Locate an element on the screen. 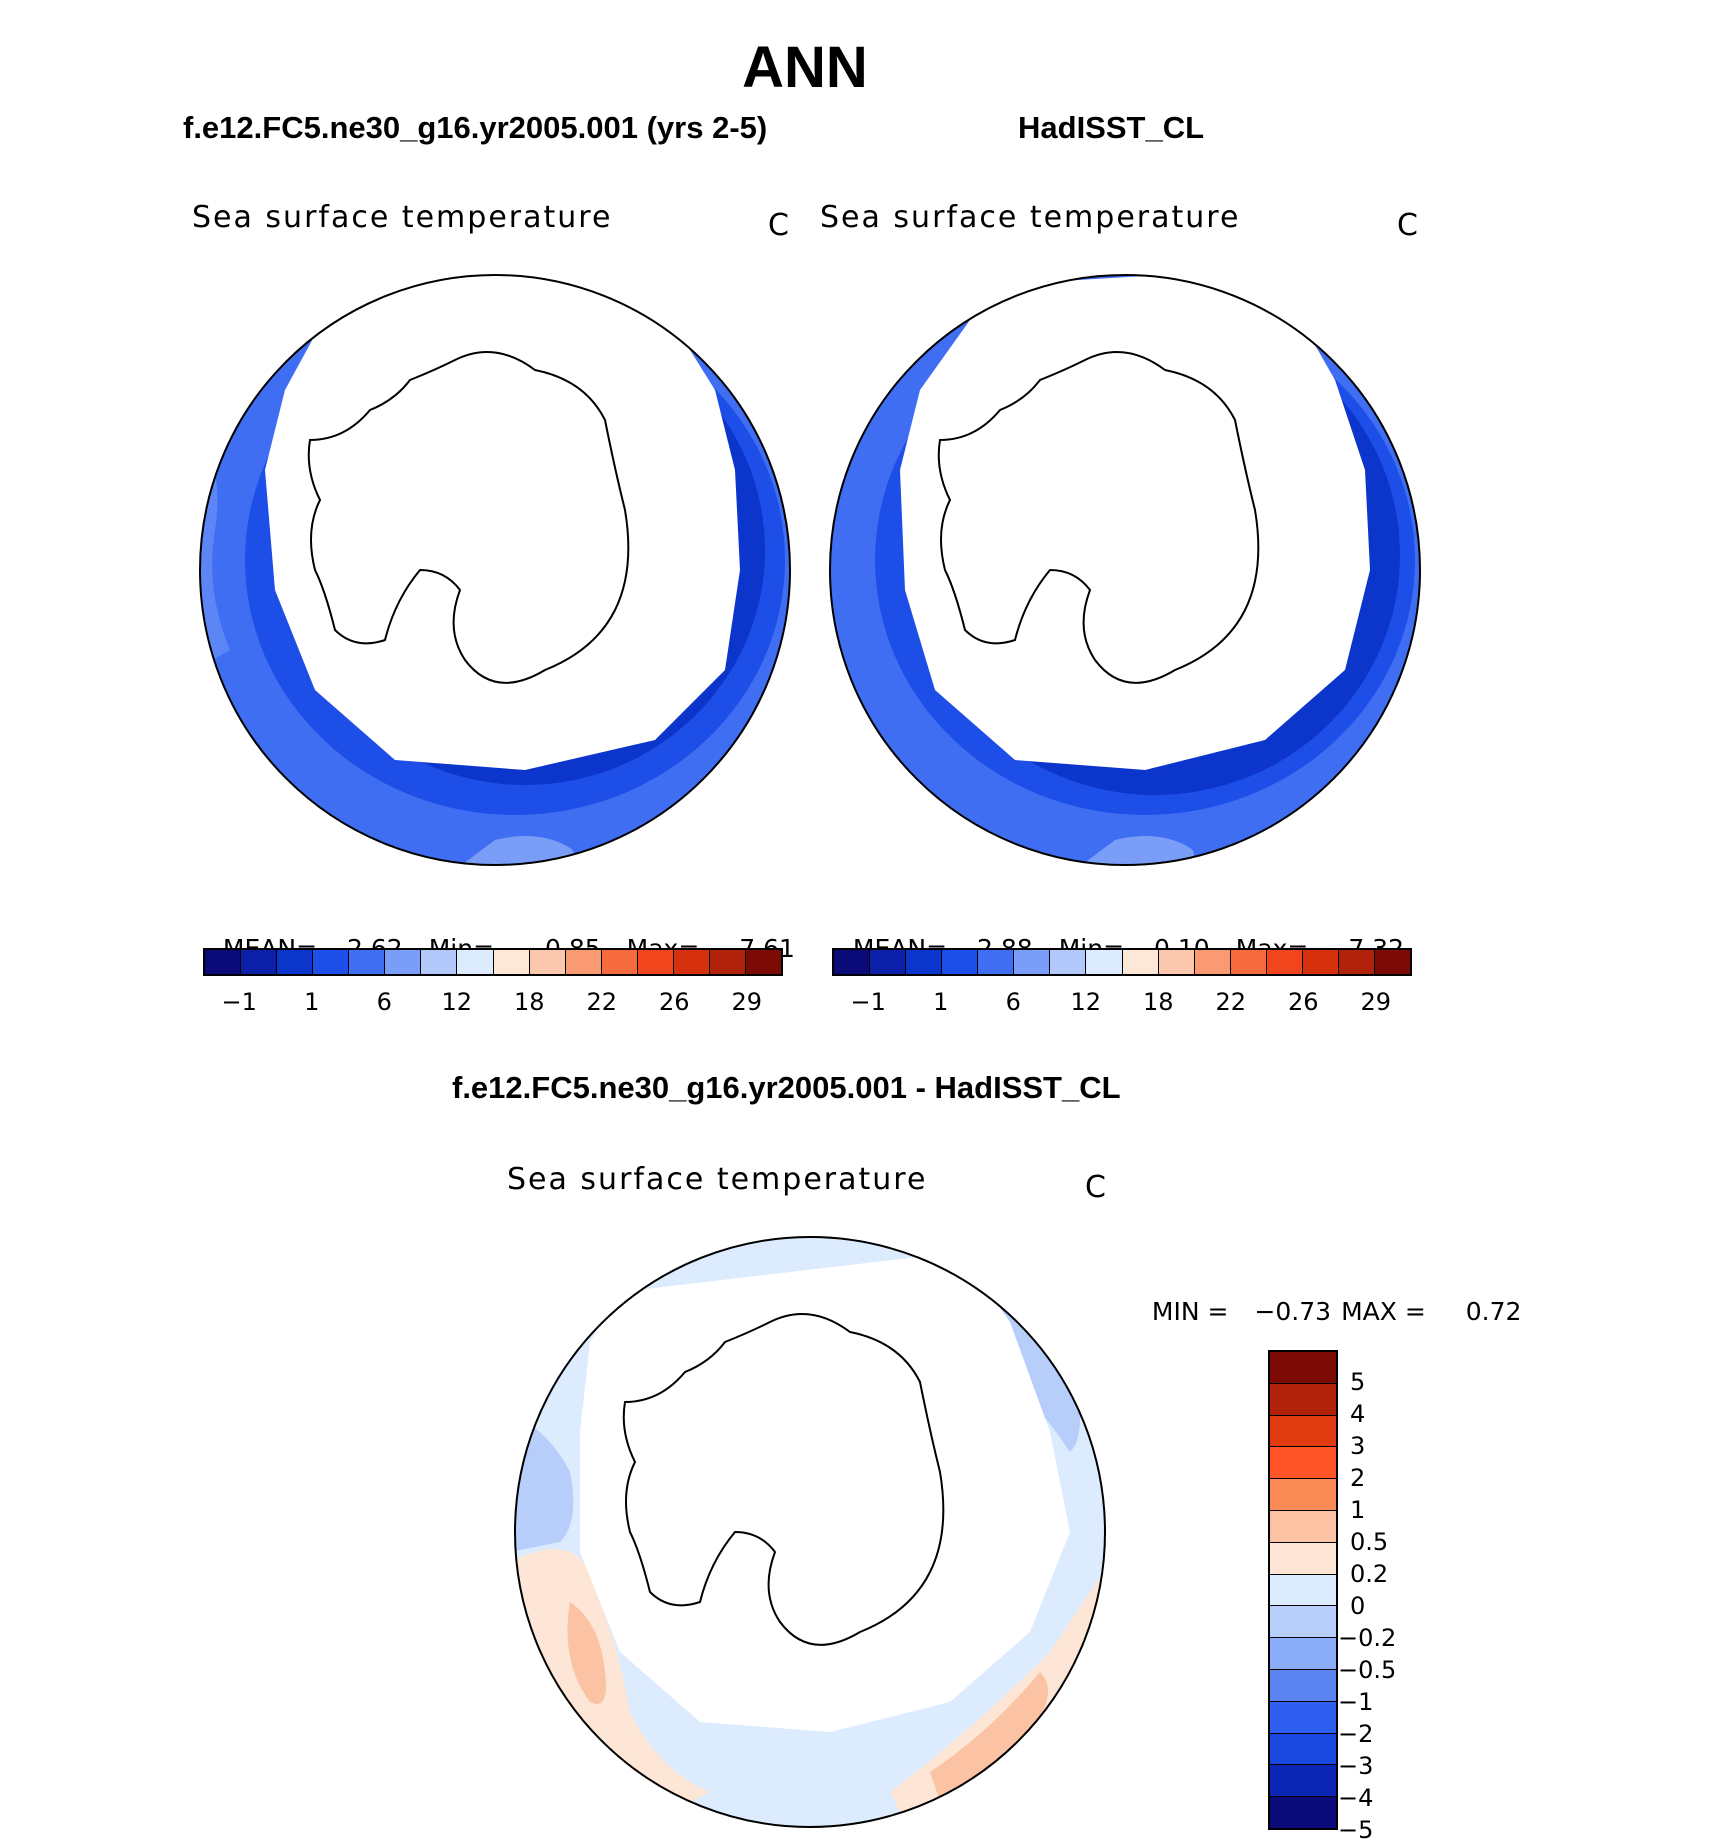 The image size is (1710, 1844). min-value: −0.73 is located at coordinates (1293, 1311).